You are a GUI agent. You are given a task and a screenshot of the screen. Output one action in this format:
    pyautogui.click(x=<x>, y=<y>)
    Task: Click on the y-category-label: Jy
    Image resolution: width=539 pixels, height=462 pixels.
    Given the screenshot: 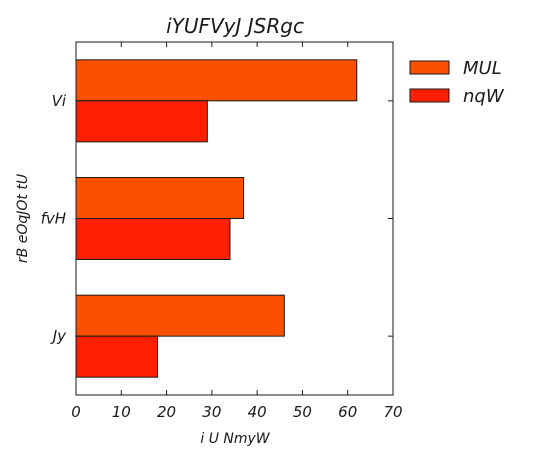 What is the action you would take?
    pyautogui.click(x=58, y=336)
    